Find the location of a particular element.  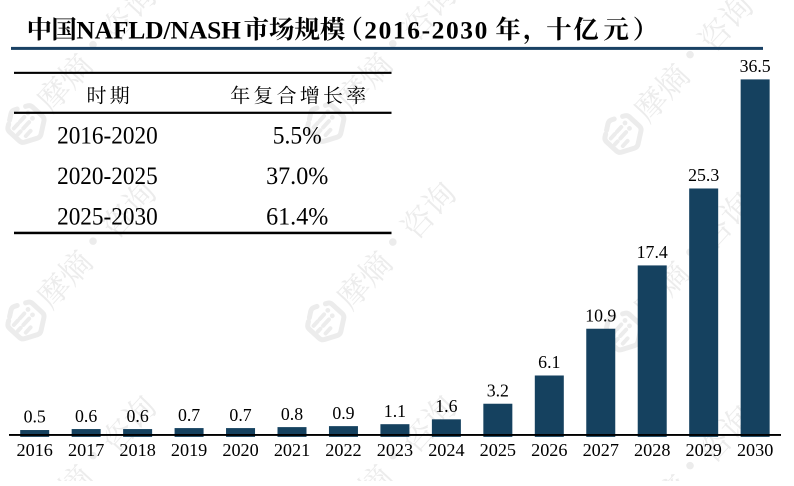

svg-text: 0.8 is located at coordinates (292, 414).